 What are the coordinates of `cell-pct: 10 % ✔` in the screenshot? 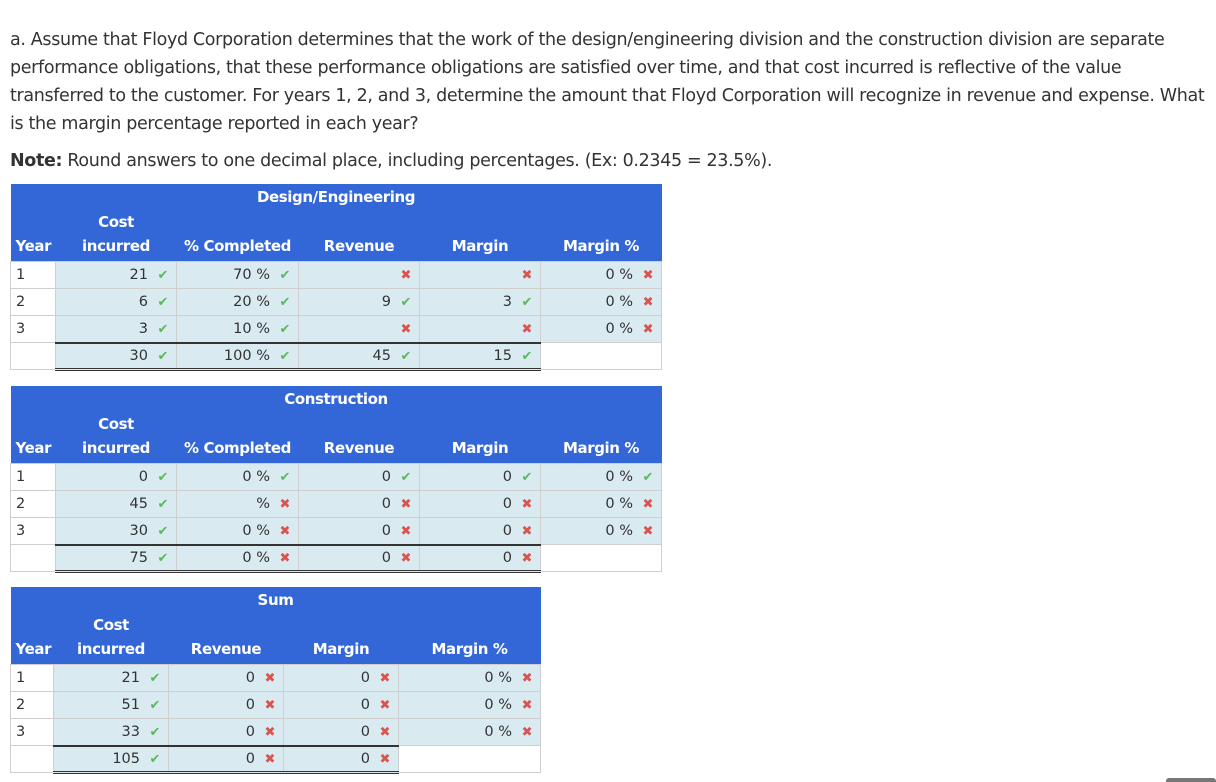 It's located at (237, 329).